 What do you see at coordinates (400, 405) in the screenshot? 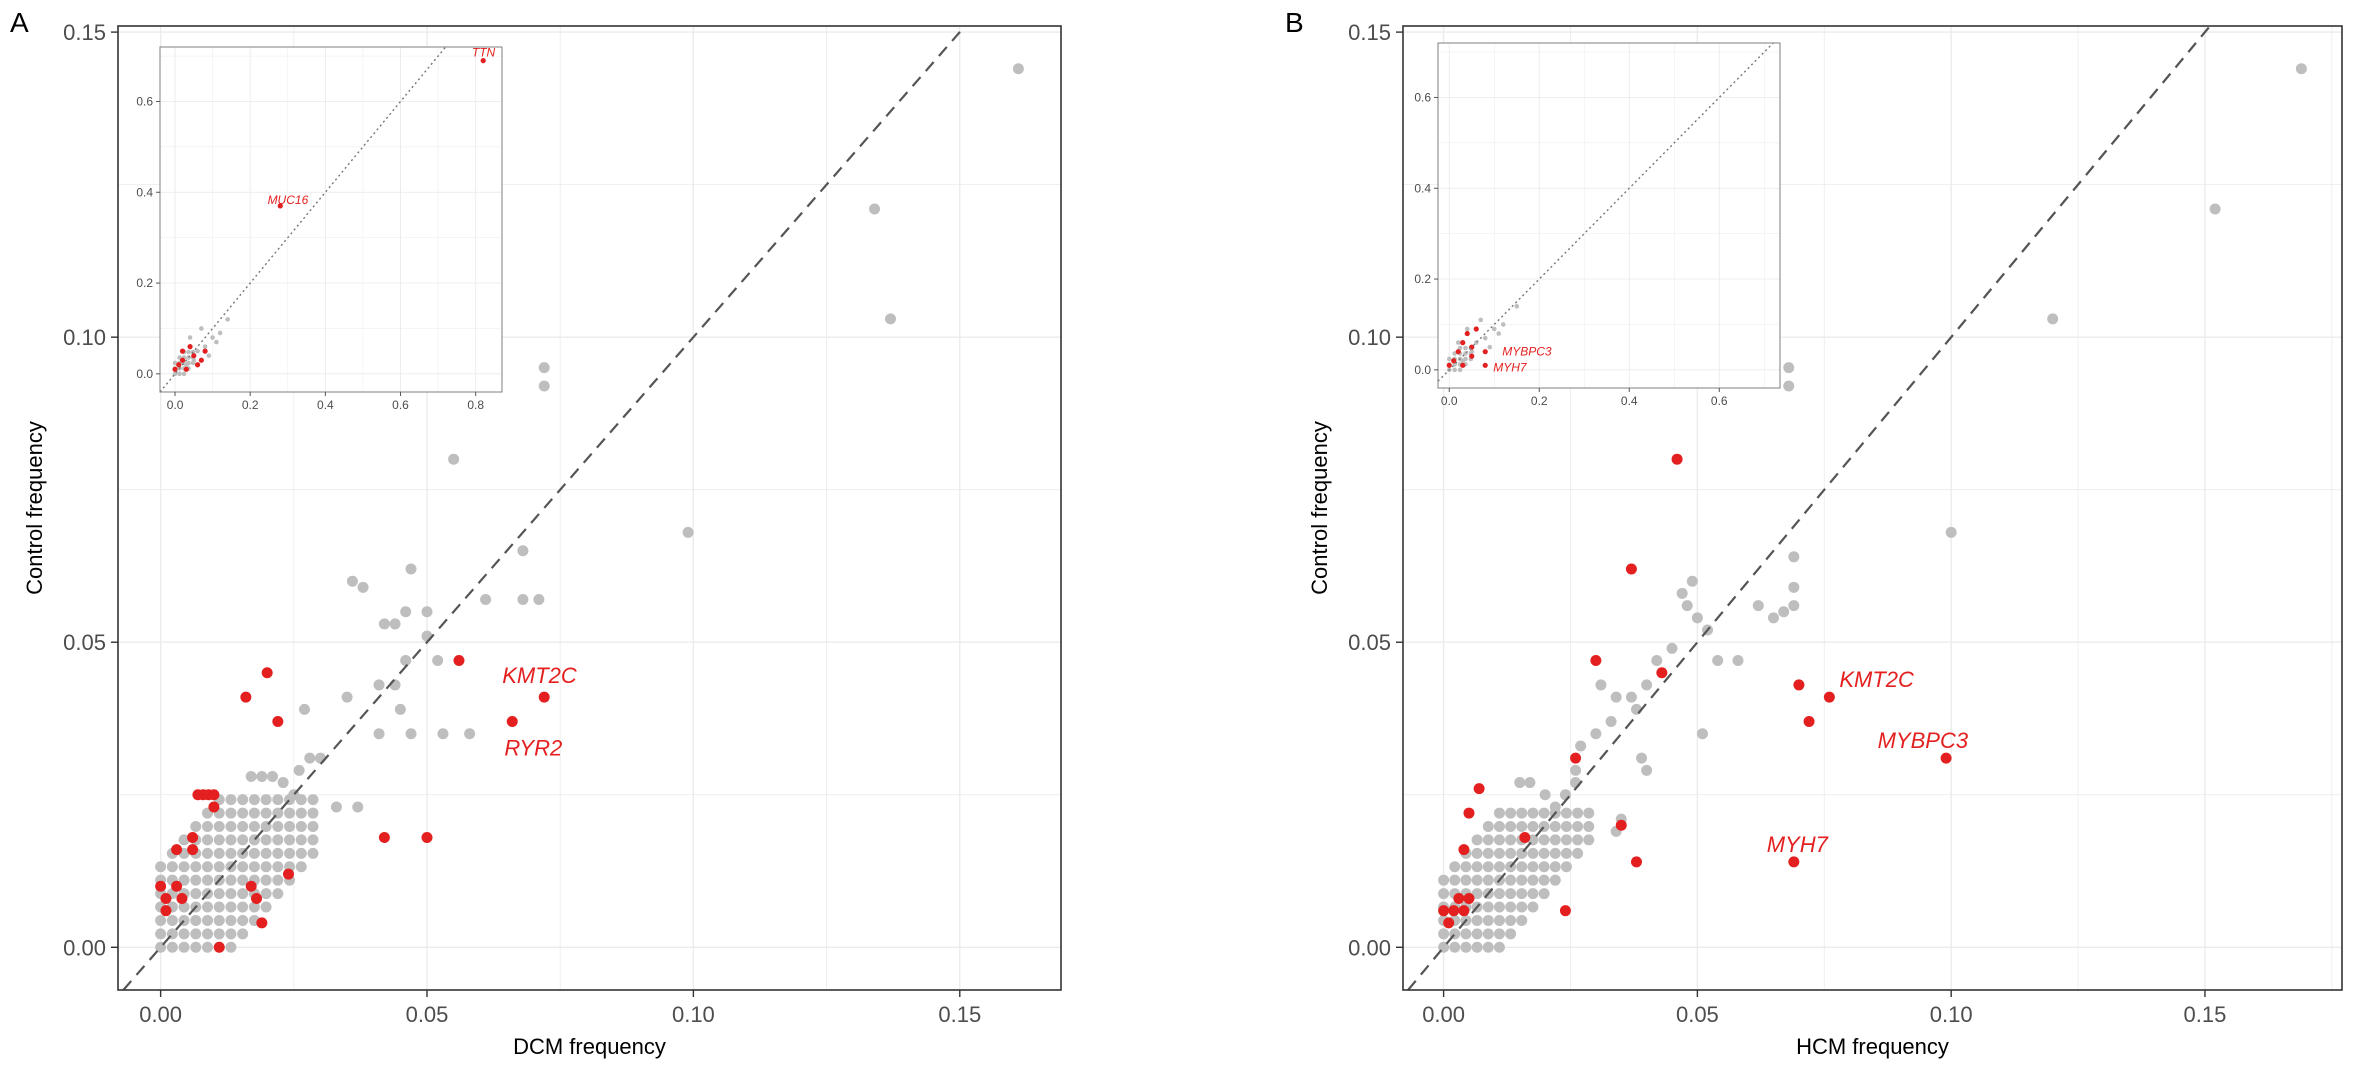
I see `inset-x-tick-label: 0.6` at bounding box center [400, 405].